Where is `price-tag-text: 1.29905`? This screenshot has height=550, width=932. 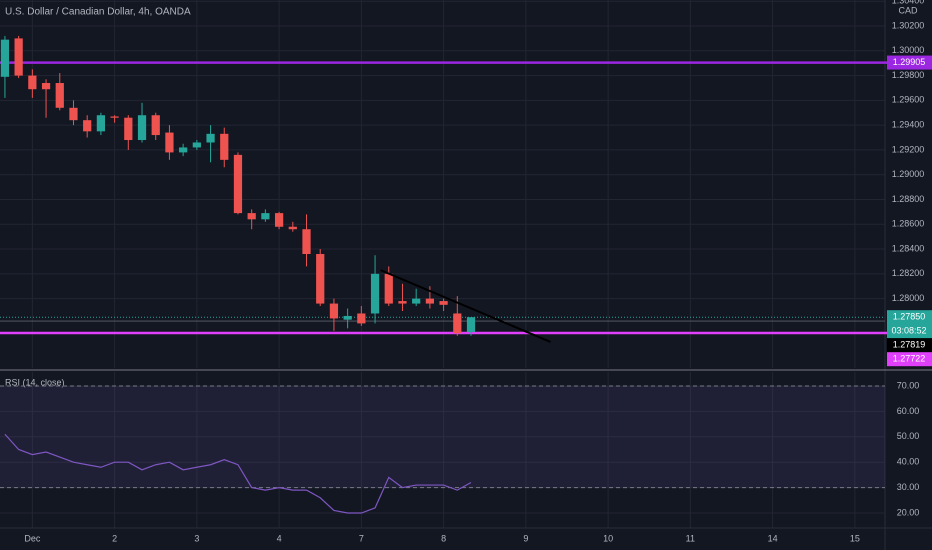 price-tag-text: 1.29905 is located at coordinates (909, 62).